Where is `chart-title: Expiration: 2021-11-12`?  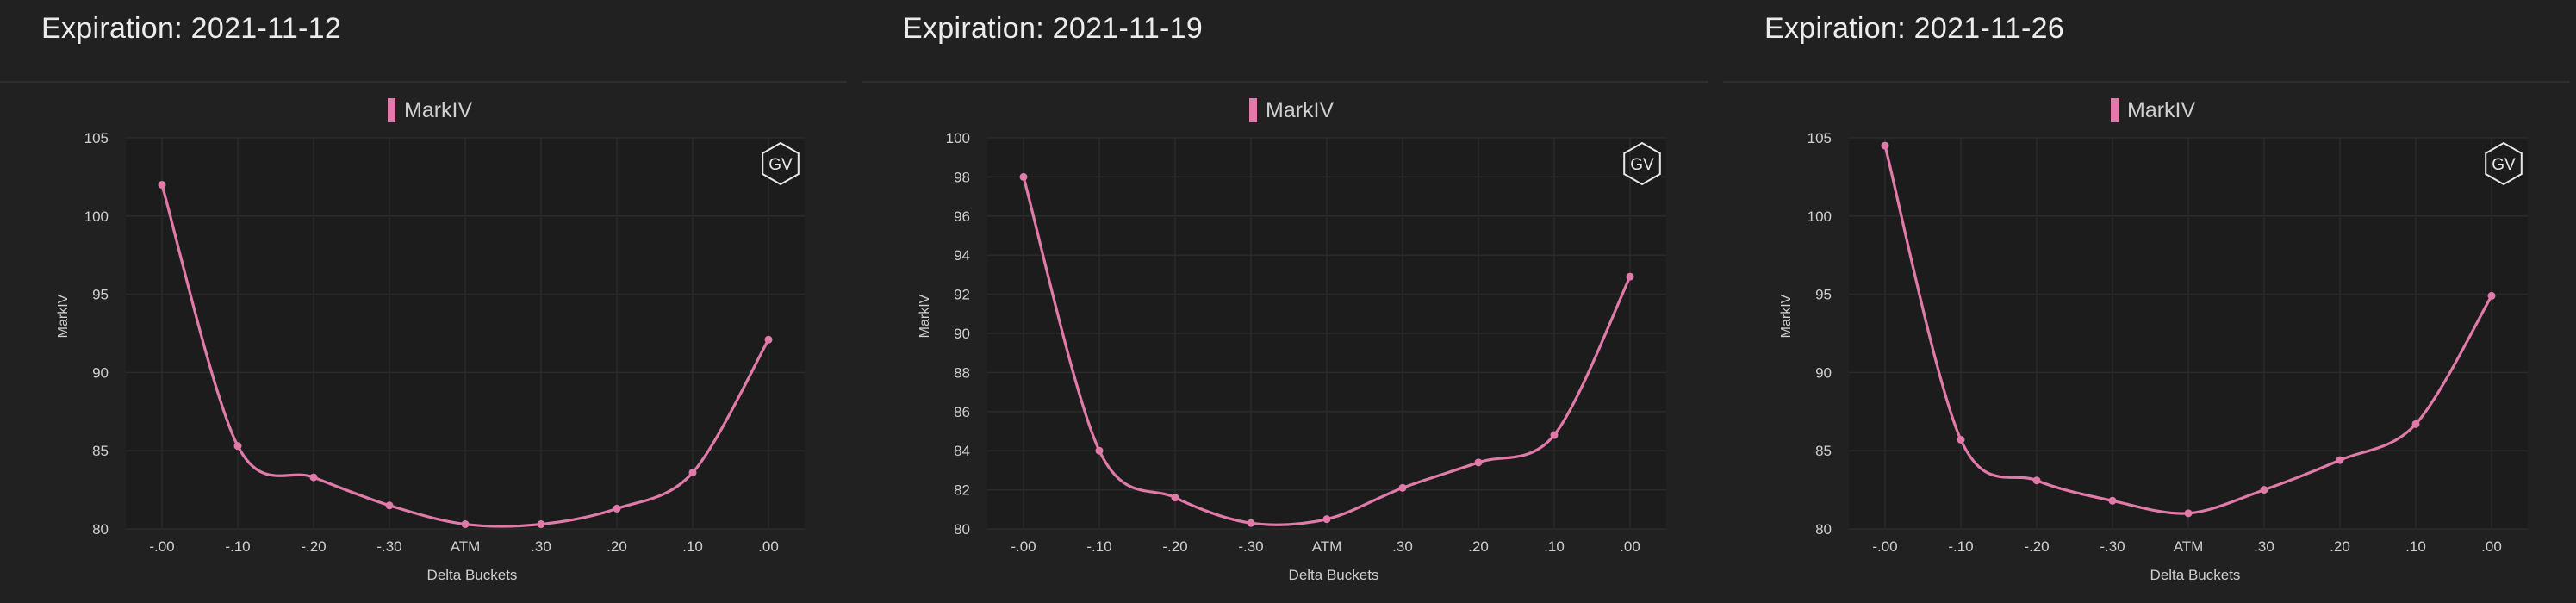
chart-title: Expiration: 2021-11-12 is located at coordinates (192, 28).